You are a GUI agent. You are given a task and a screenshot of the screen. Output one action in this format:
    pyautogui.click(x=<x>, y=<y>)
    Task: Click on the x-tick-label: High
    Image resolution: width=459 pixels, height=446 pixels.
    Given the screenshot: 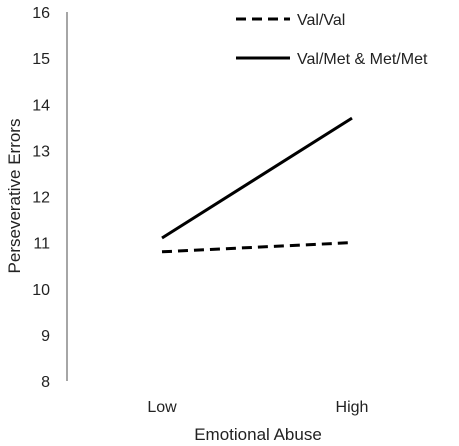 What is the action you would take?
    pyautogui.click(x=352, y=407)
    